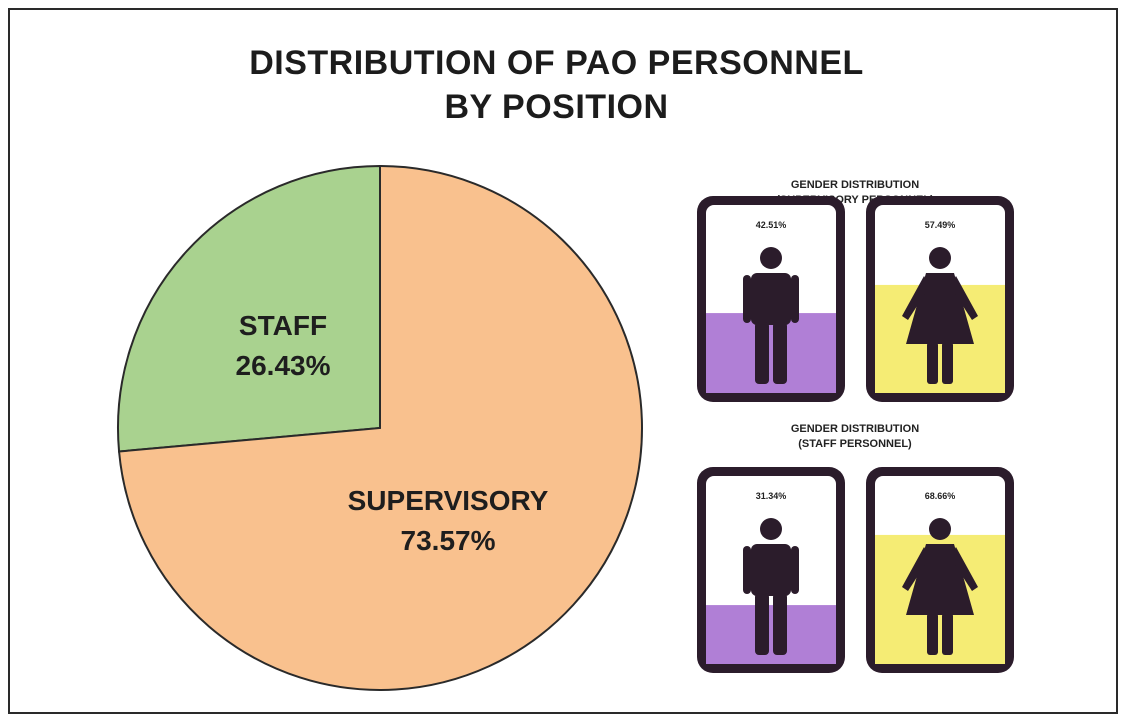 This screenshot has height=724, width=1125. I want to click on supervisory-gender-cards: 42.51% 57.49%, so click(855, 299).